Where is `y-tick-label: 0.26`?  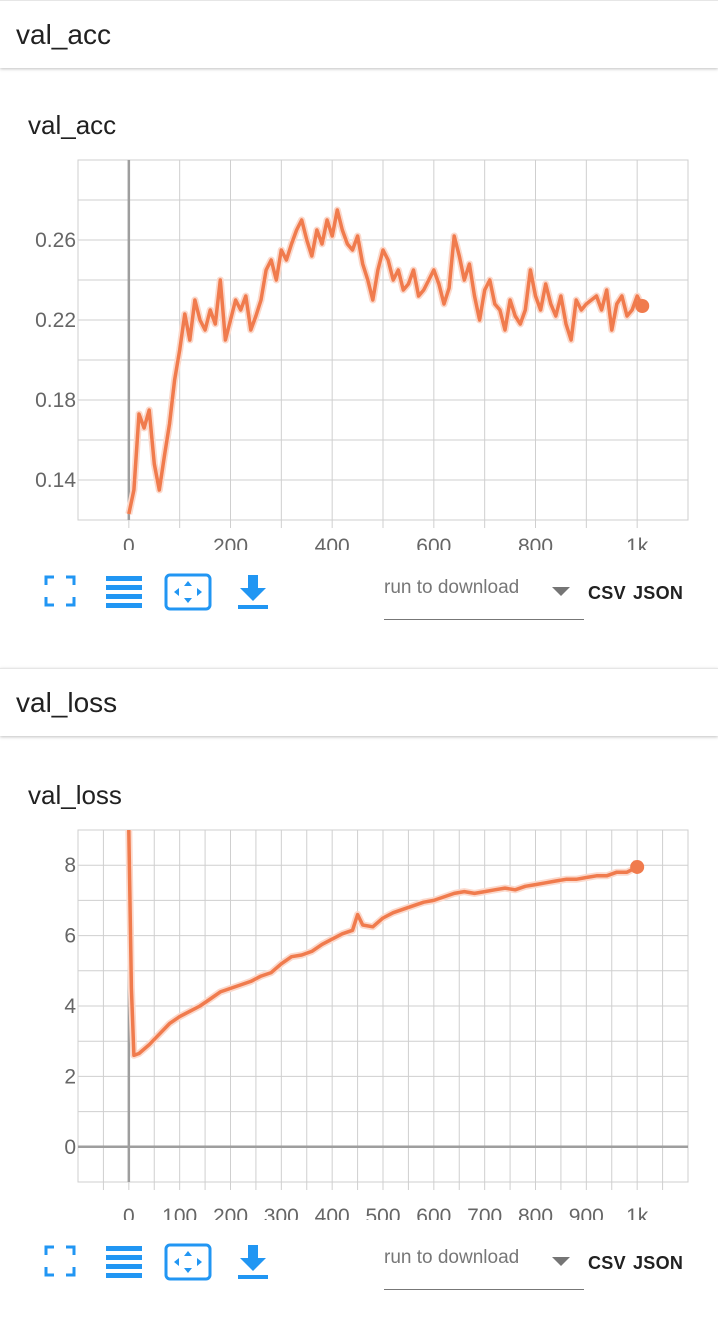
y-tick-label: 0.26 is located at coordinates (55, 240).